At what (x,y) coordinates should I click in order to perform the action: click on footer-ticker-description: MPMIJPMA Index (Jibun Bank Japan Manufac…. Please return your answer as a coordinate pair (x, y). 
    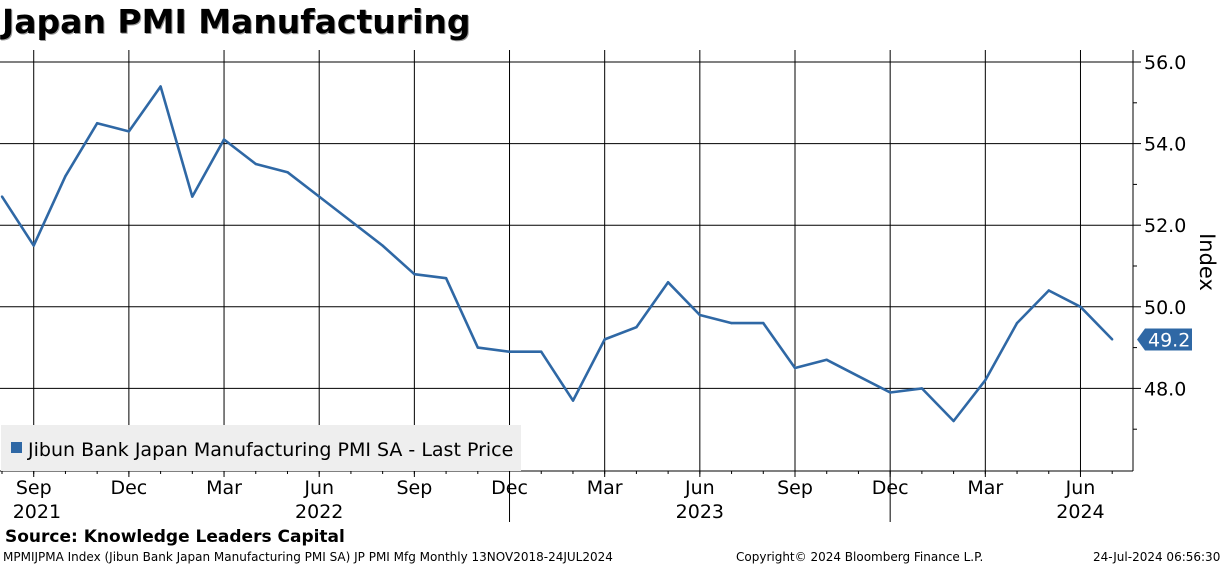
    Looking at the image, I should click on (308, 557).